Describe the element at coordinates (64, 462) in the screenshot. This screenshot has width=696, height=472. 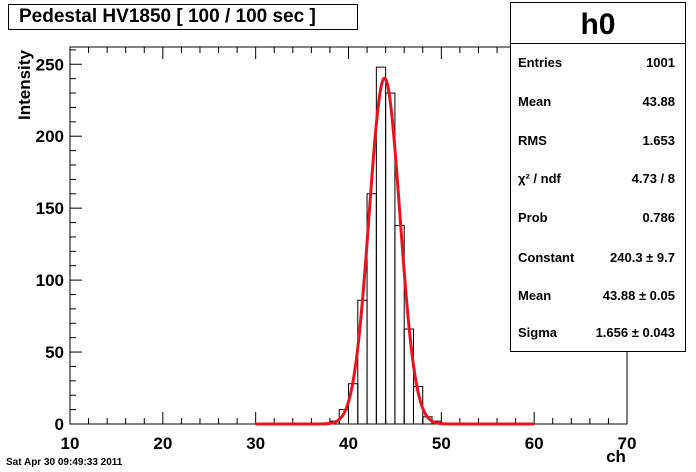
I see `timestamp: Sat Apr 30 09:49:33 2011` at that location.